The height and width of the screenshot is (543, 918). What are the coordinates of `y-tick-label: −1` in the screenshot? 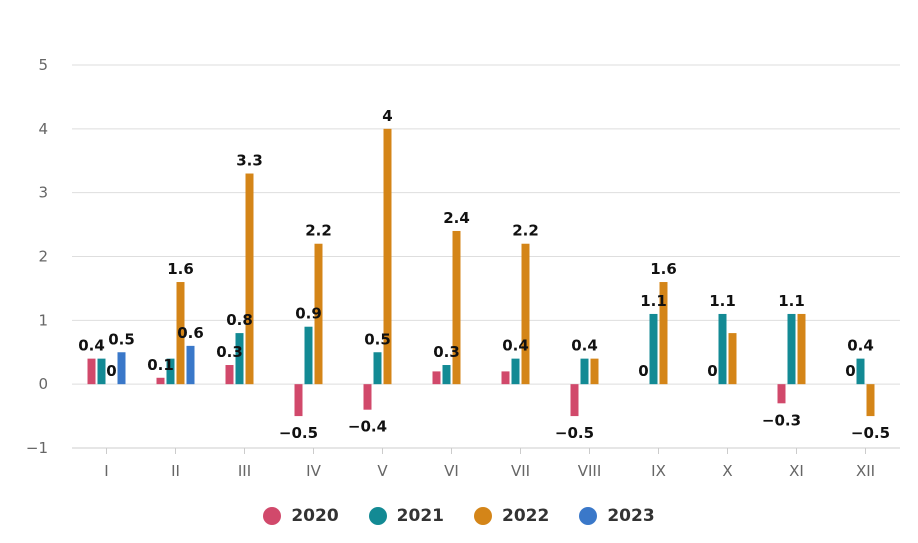 It's located at (37, 448).